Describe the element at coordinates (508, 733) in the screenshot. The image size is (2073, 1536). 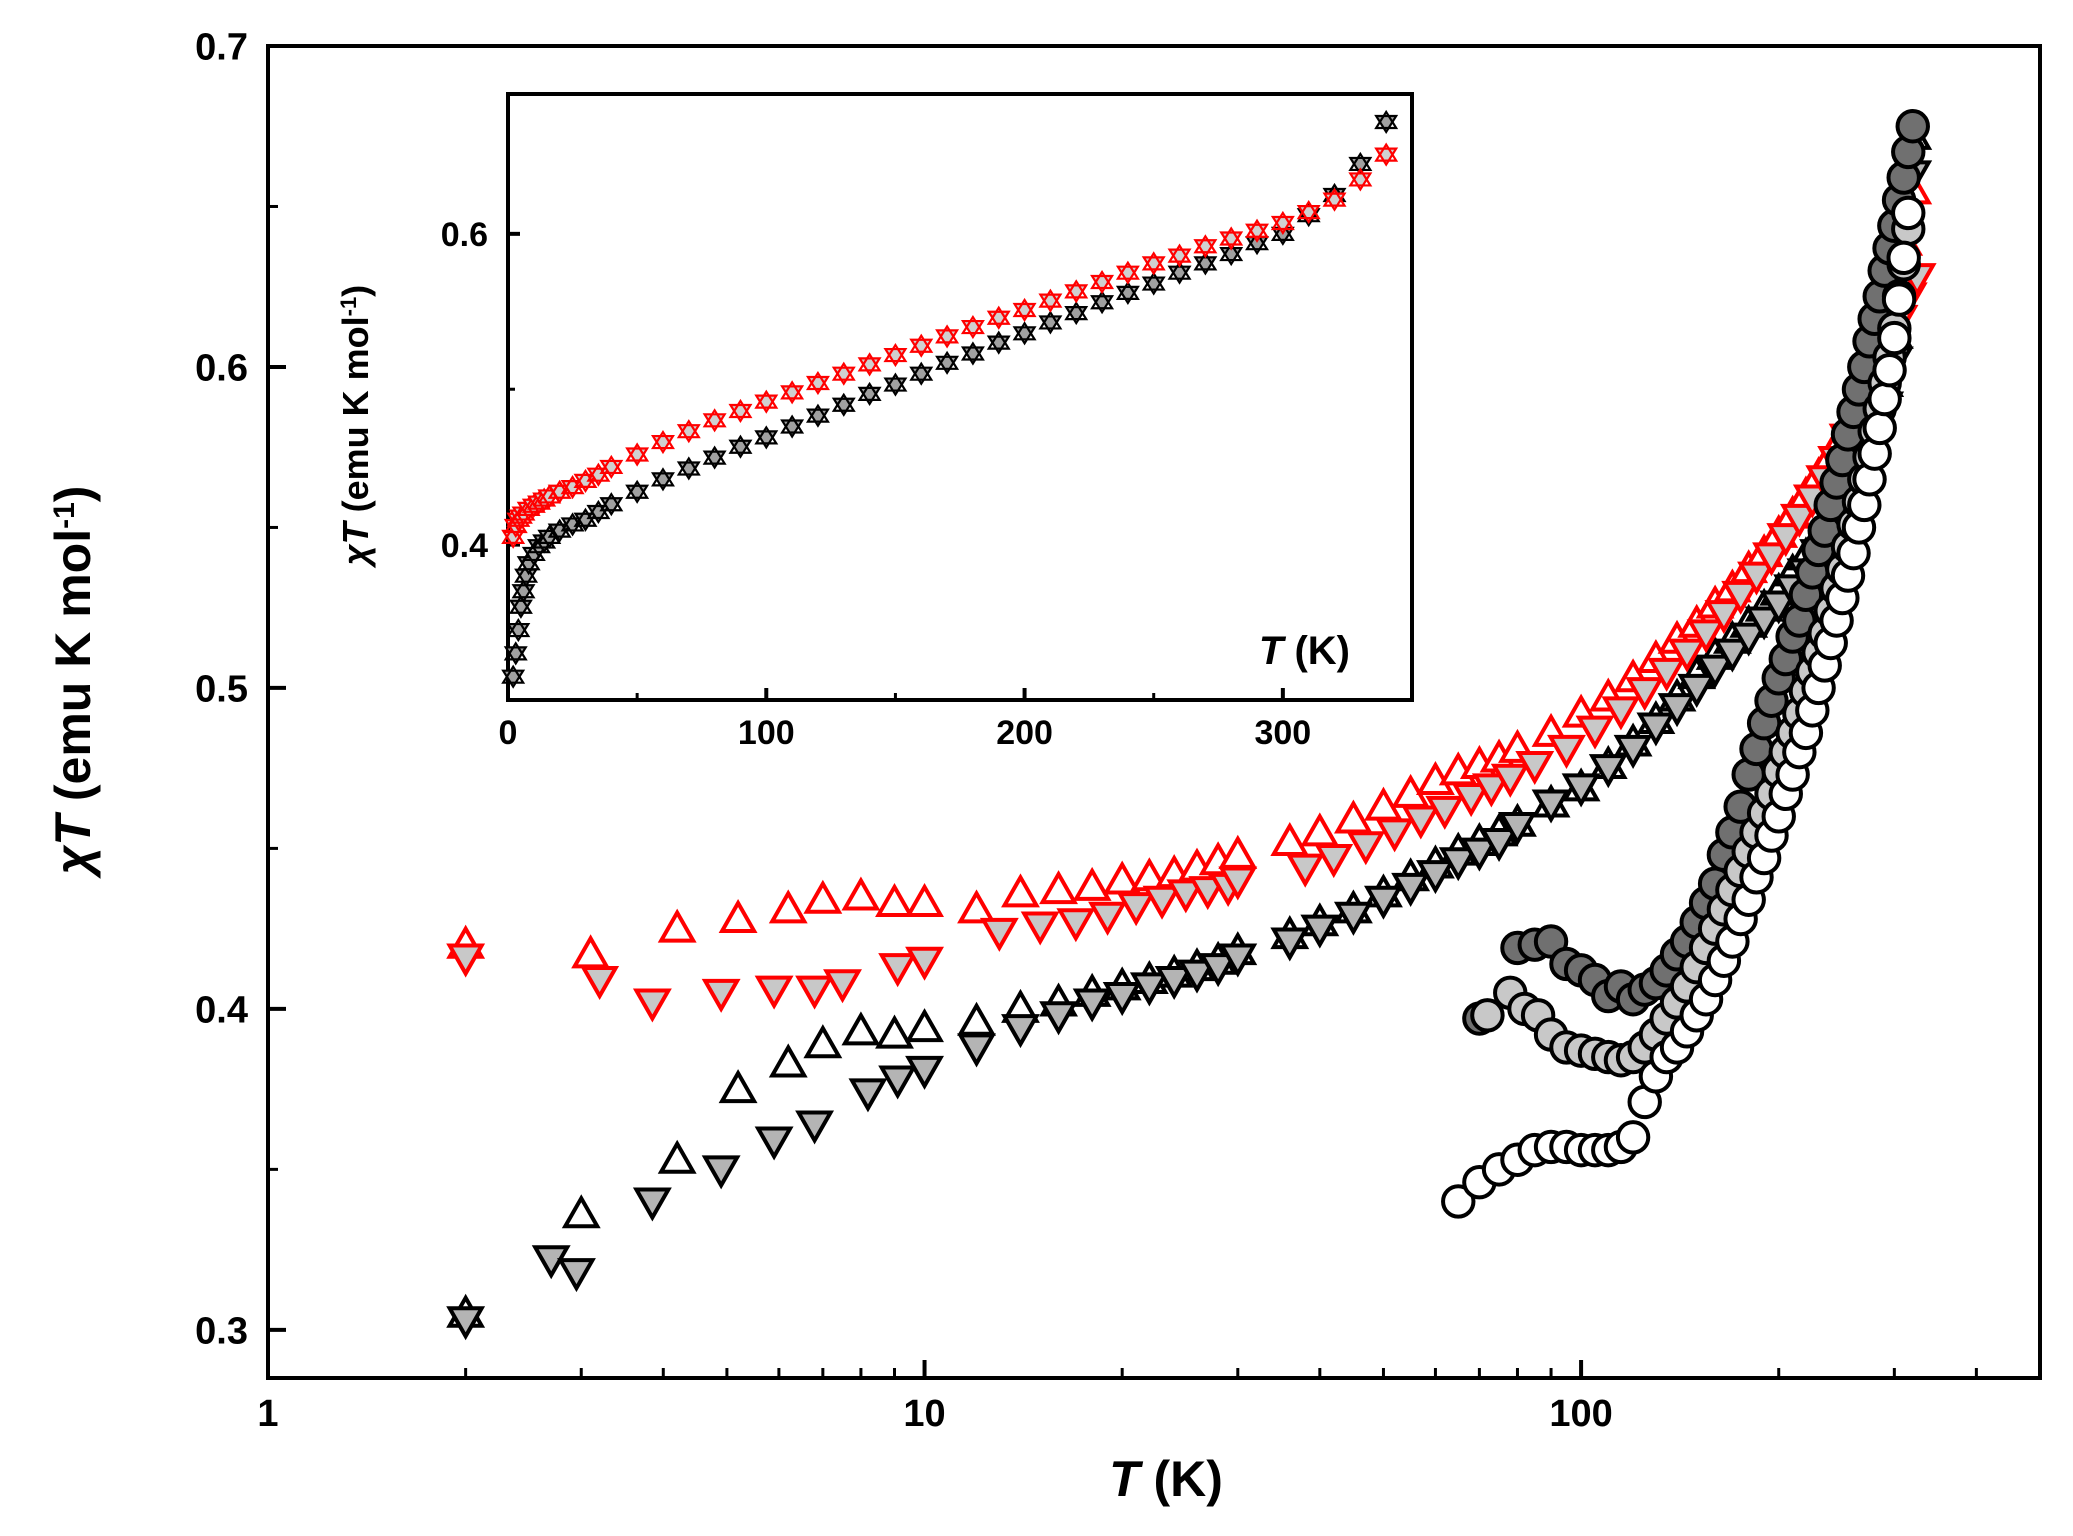
I see `inset-x-tick-label: 0` at that location.